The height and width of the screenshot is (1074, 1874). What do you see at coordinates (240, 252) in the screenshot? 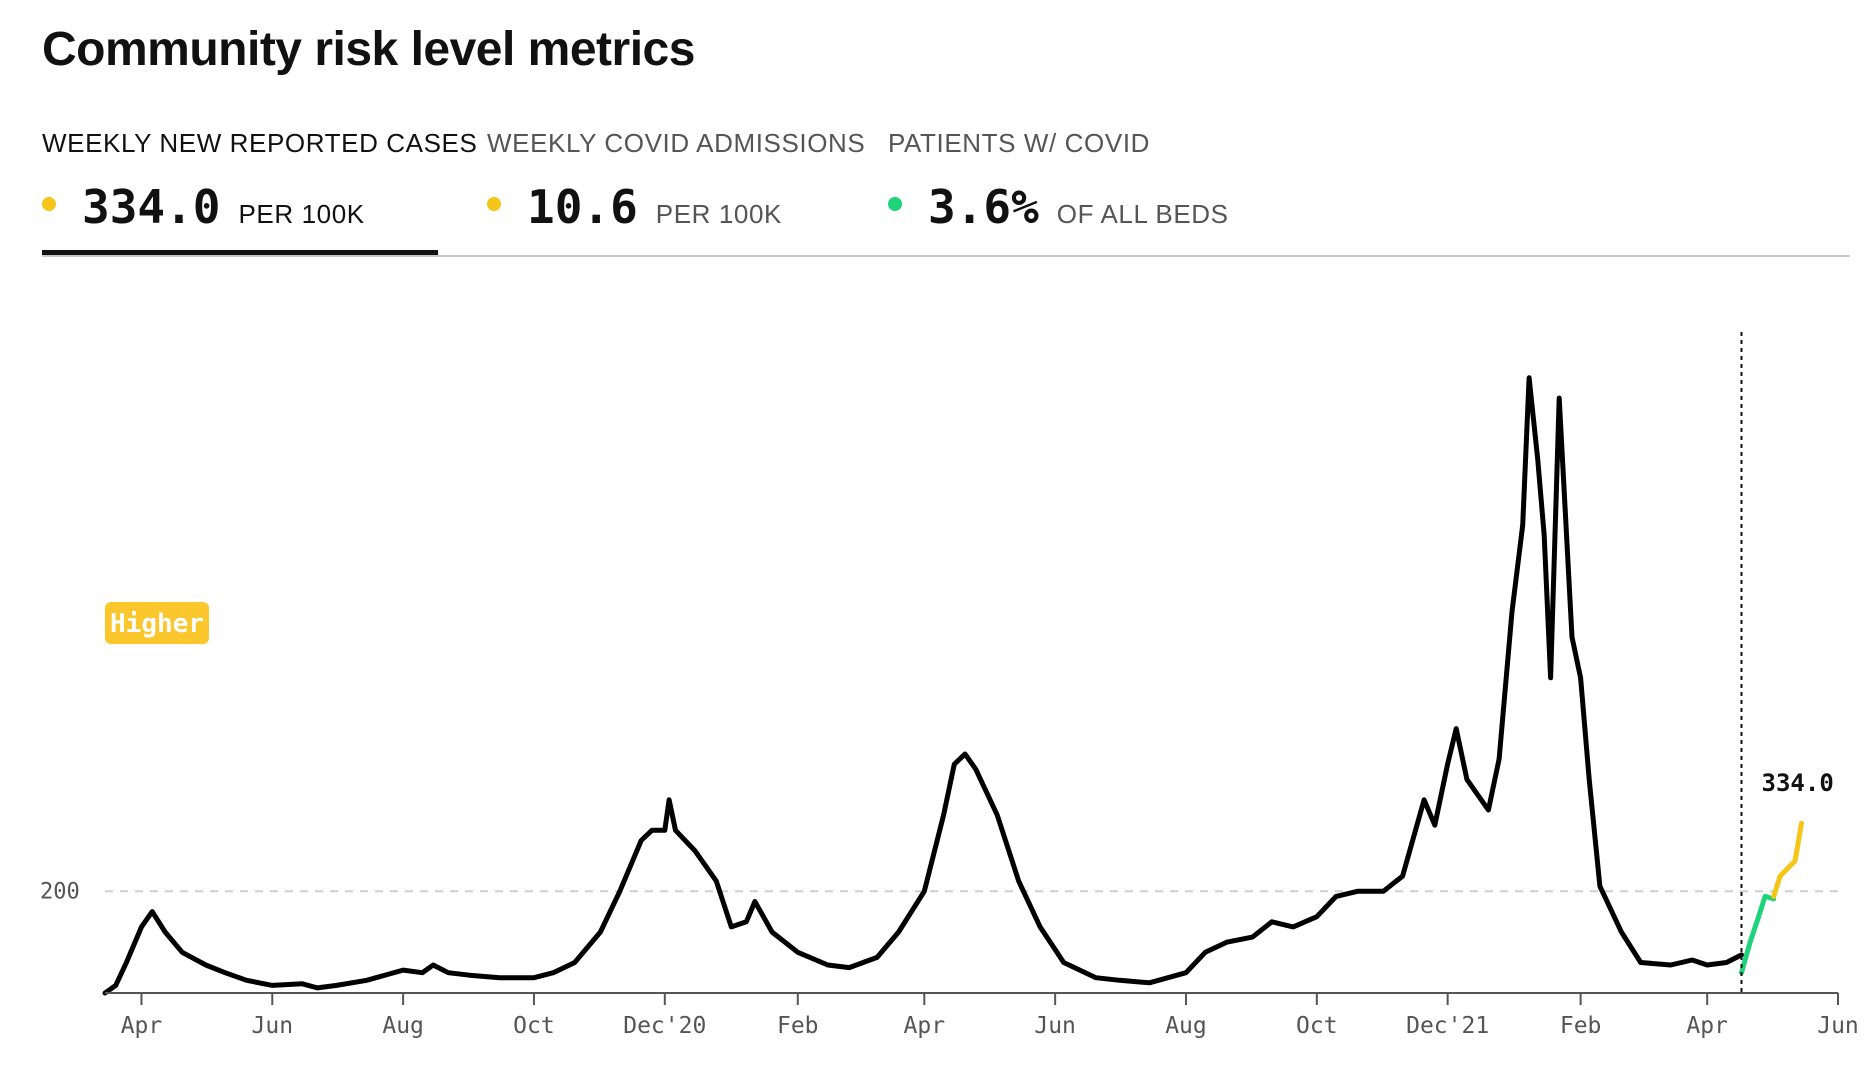
I see `active-tab-indicator` at bounding box center [240, 252].